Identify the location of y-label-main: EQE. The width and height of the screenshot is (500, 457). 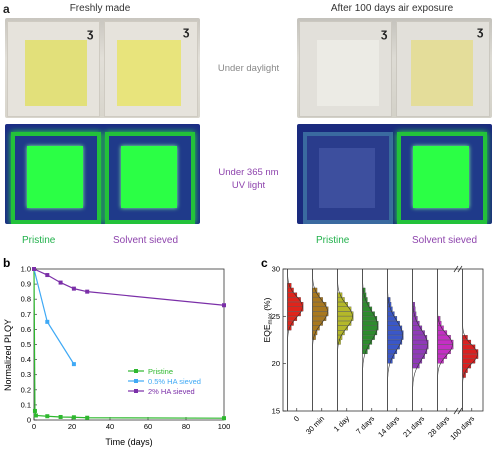
(267, 333).